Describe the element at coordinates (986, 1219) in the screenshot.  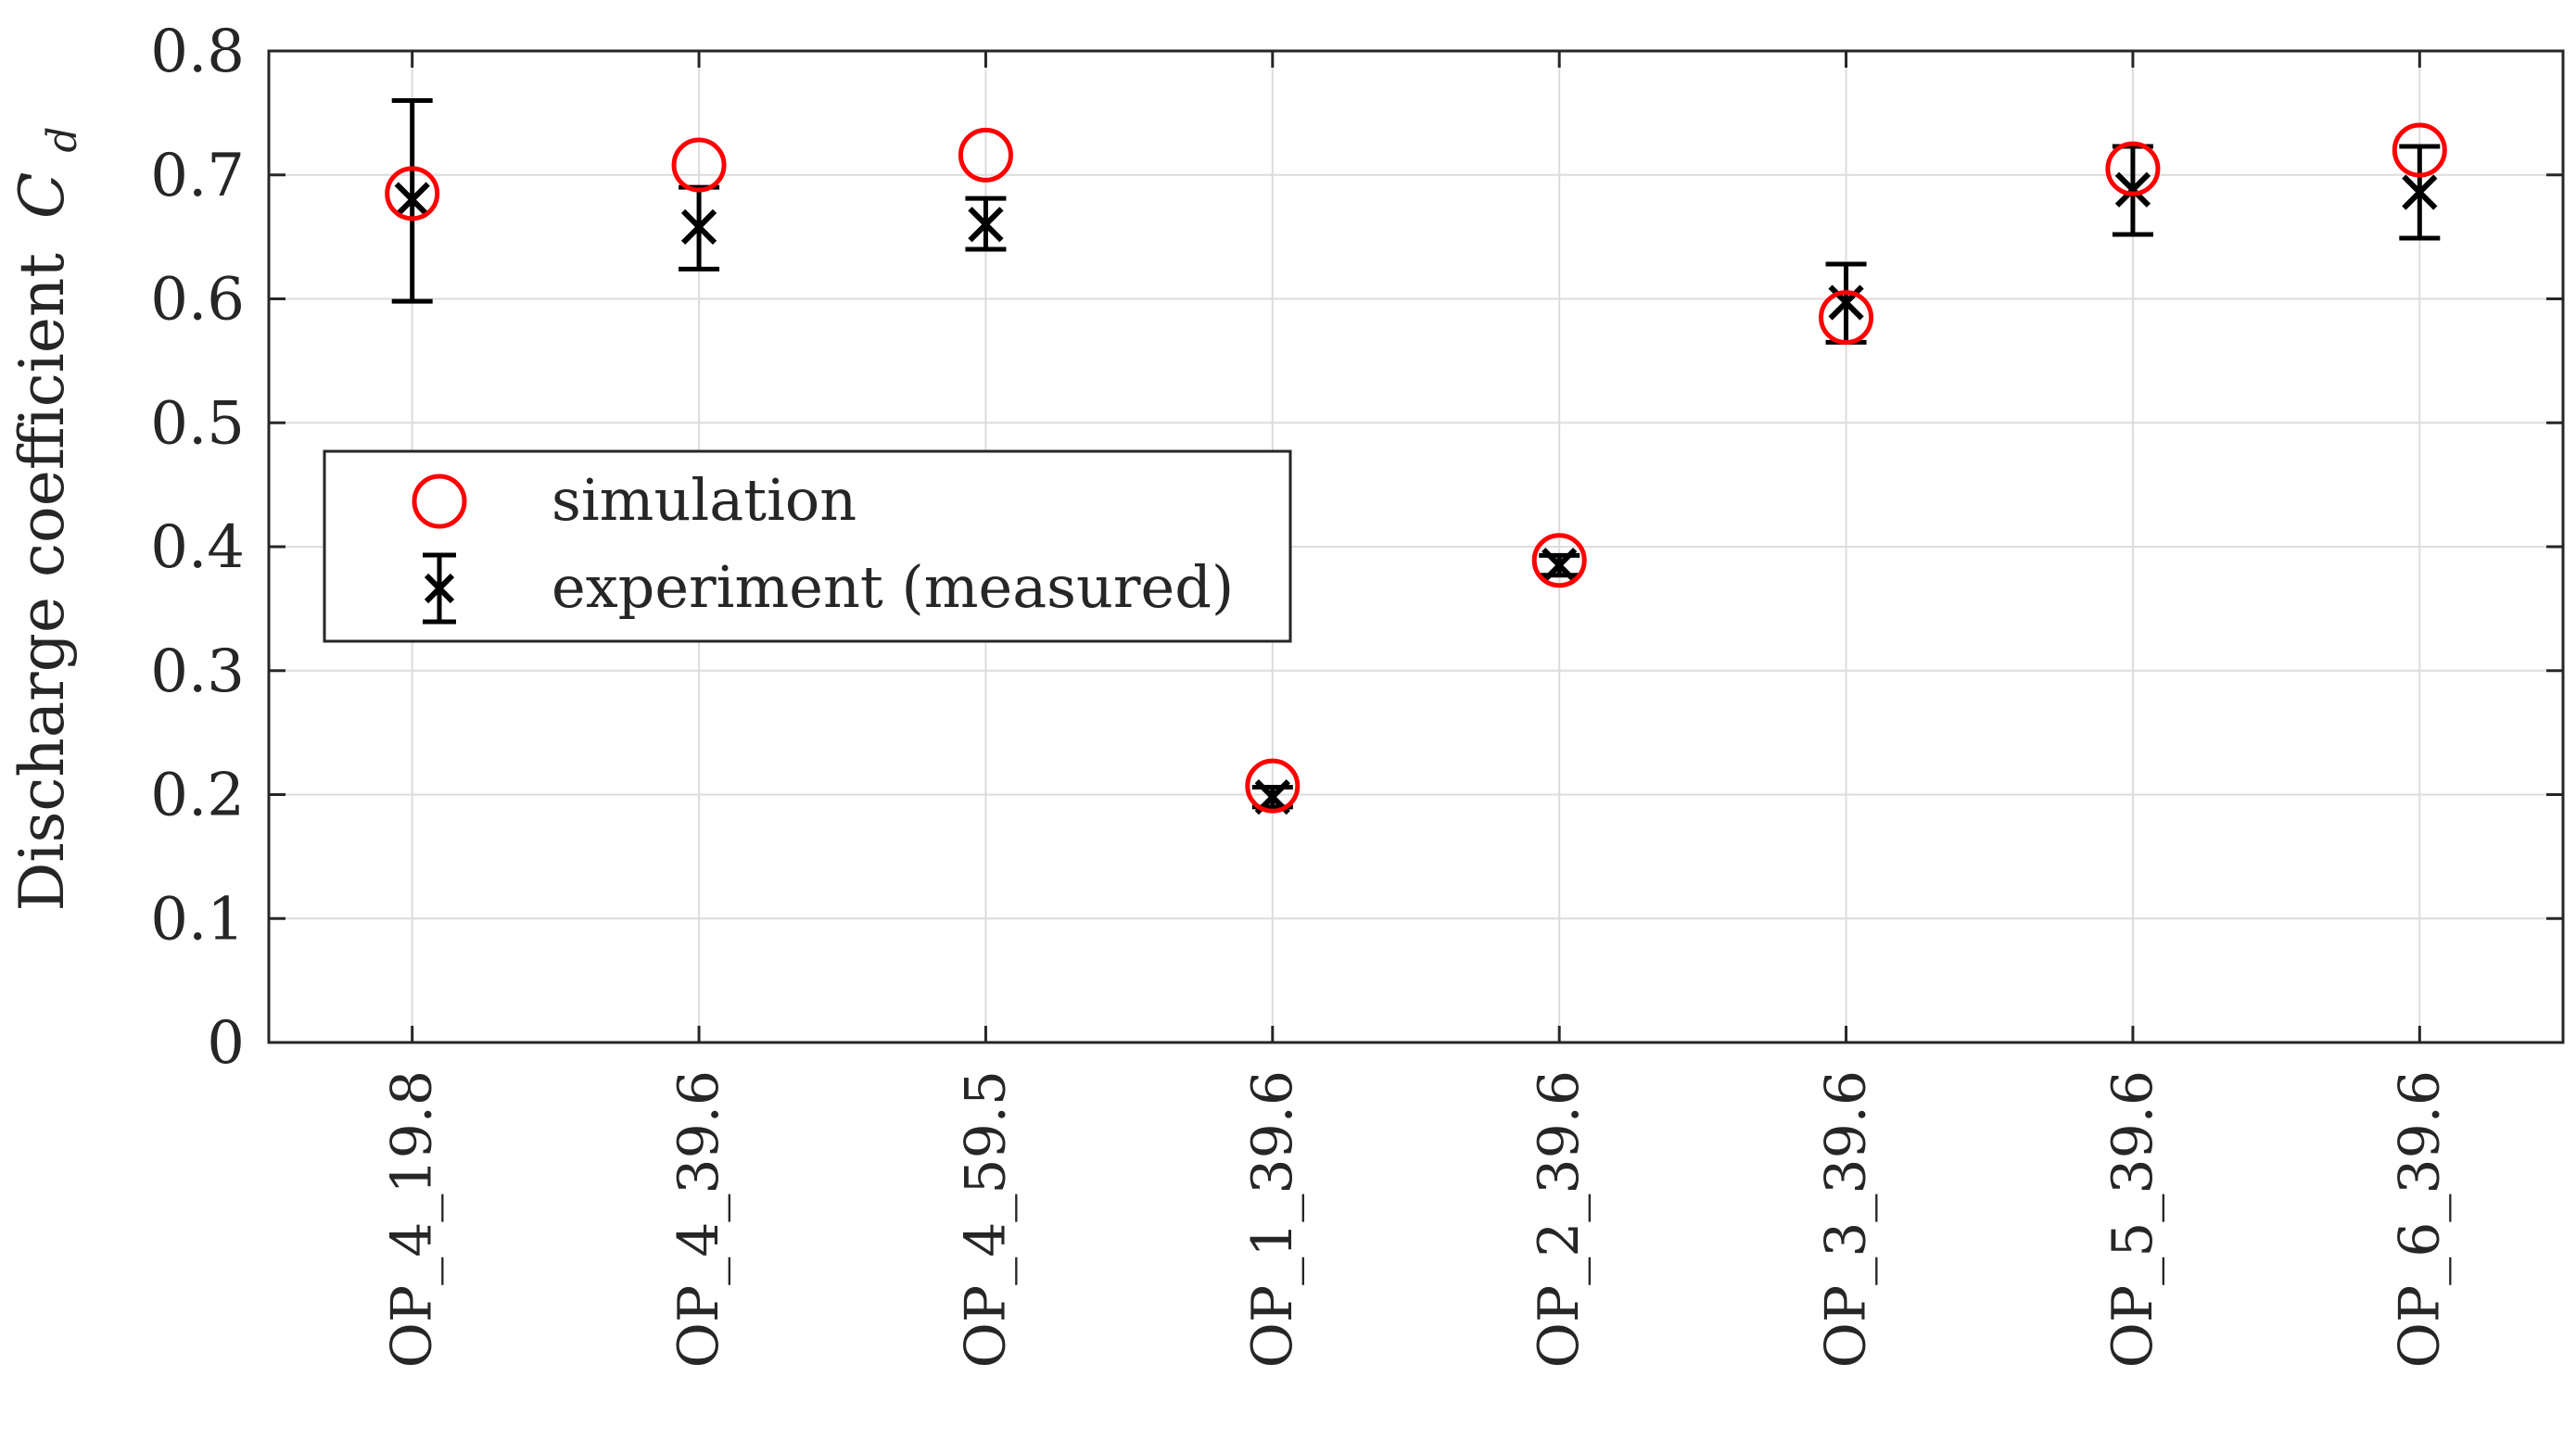
I see `x-tick-label: OP_4_59.5` at that location.